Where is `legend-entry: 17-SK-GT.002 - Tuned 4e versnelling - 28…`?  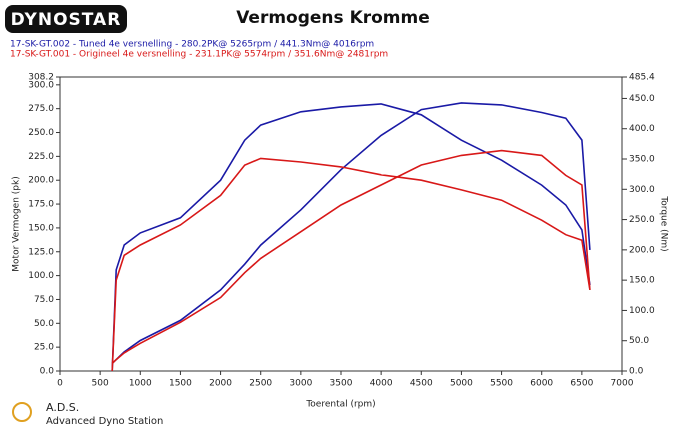
legend-entry: 17-SK-GT.002 - Tuned 4e versnelling - 28… is located at coordinates (192, 45).